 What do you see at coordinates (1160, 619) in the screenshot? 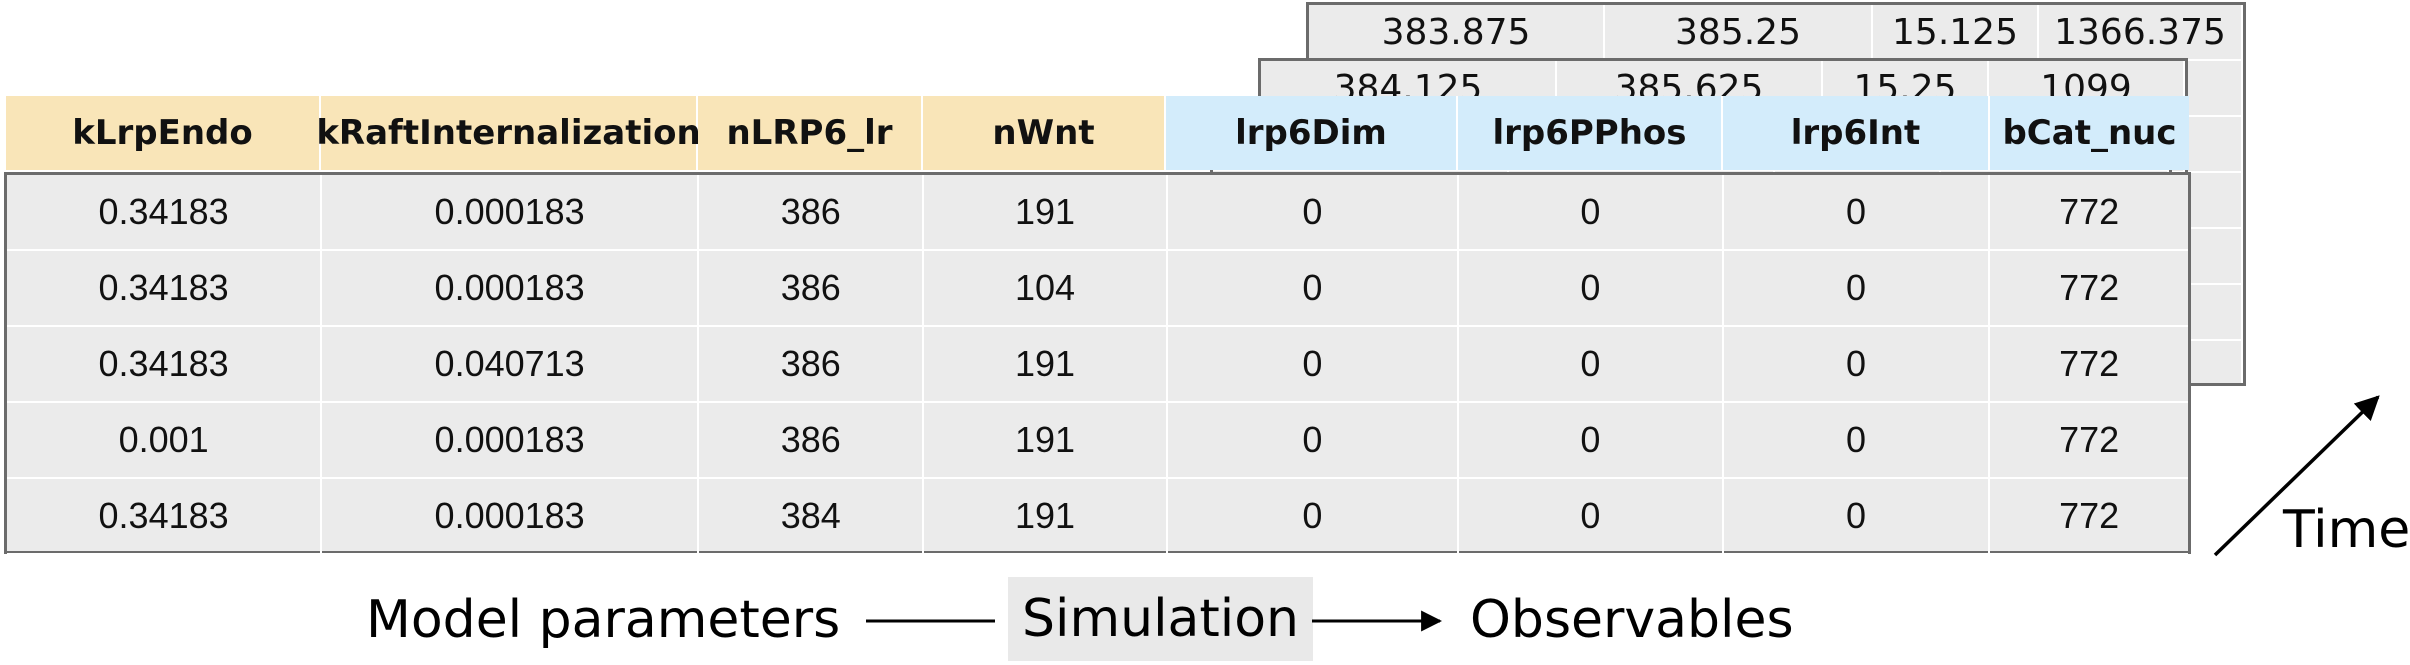
I see `simulation-label: Simulation` at bounding box center [1160, 619].